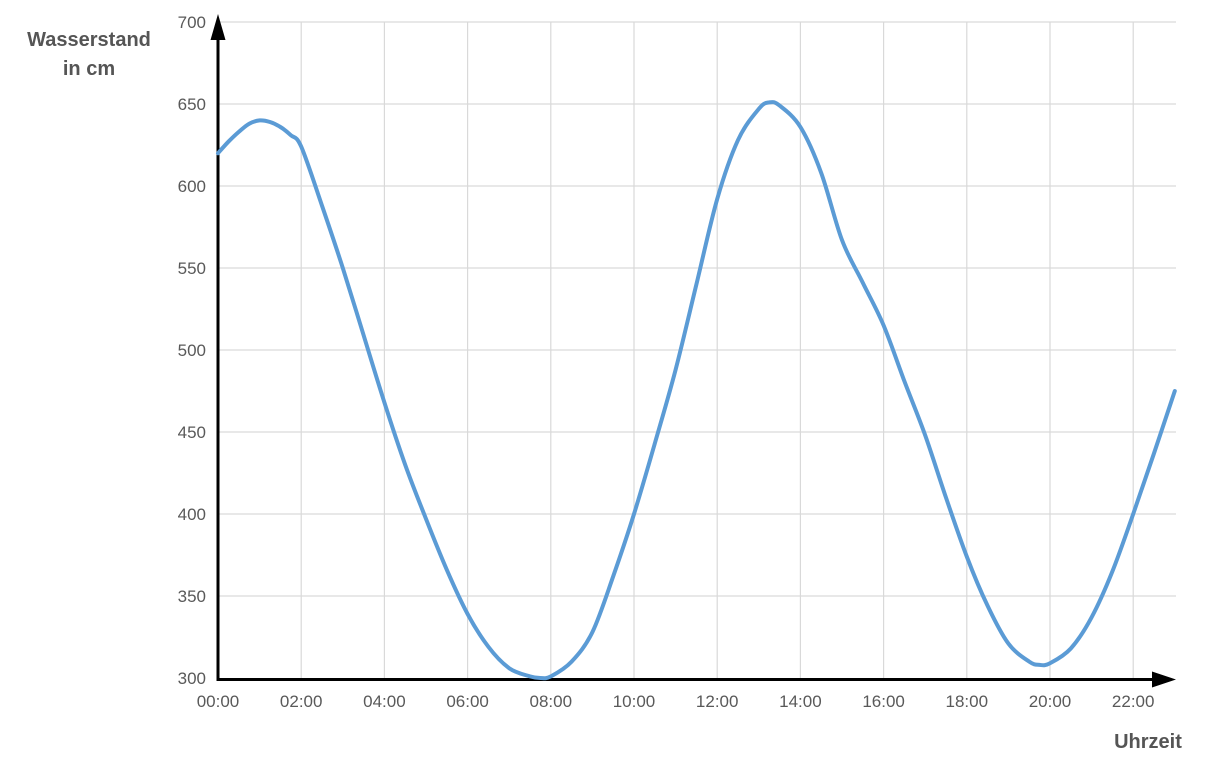 The height and width of the screenshot is (776, 1218). What do you see at coordinates (192, 678) in the screenshot?
I see `y-tick-label: 300` at bounding box center [192, 678].